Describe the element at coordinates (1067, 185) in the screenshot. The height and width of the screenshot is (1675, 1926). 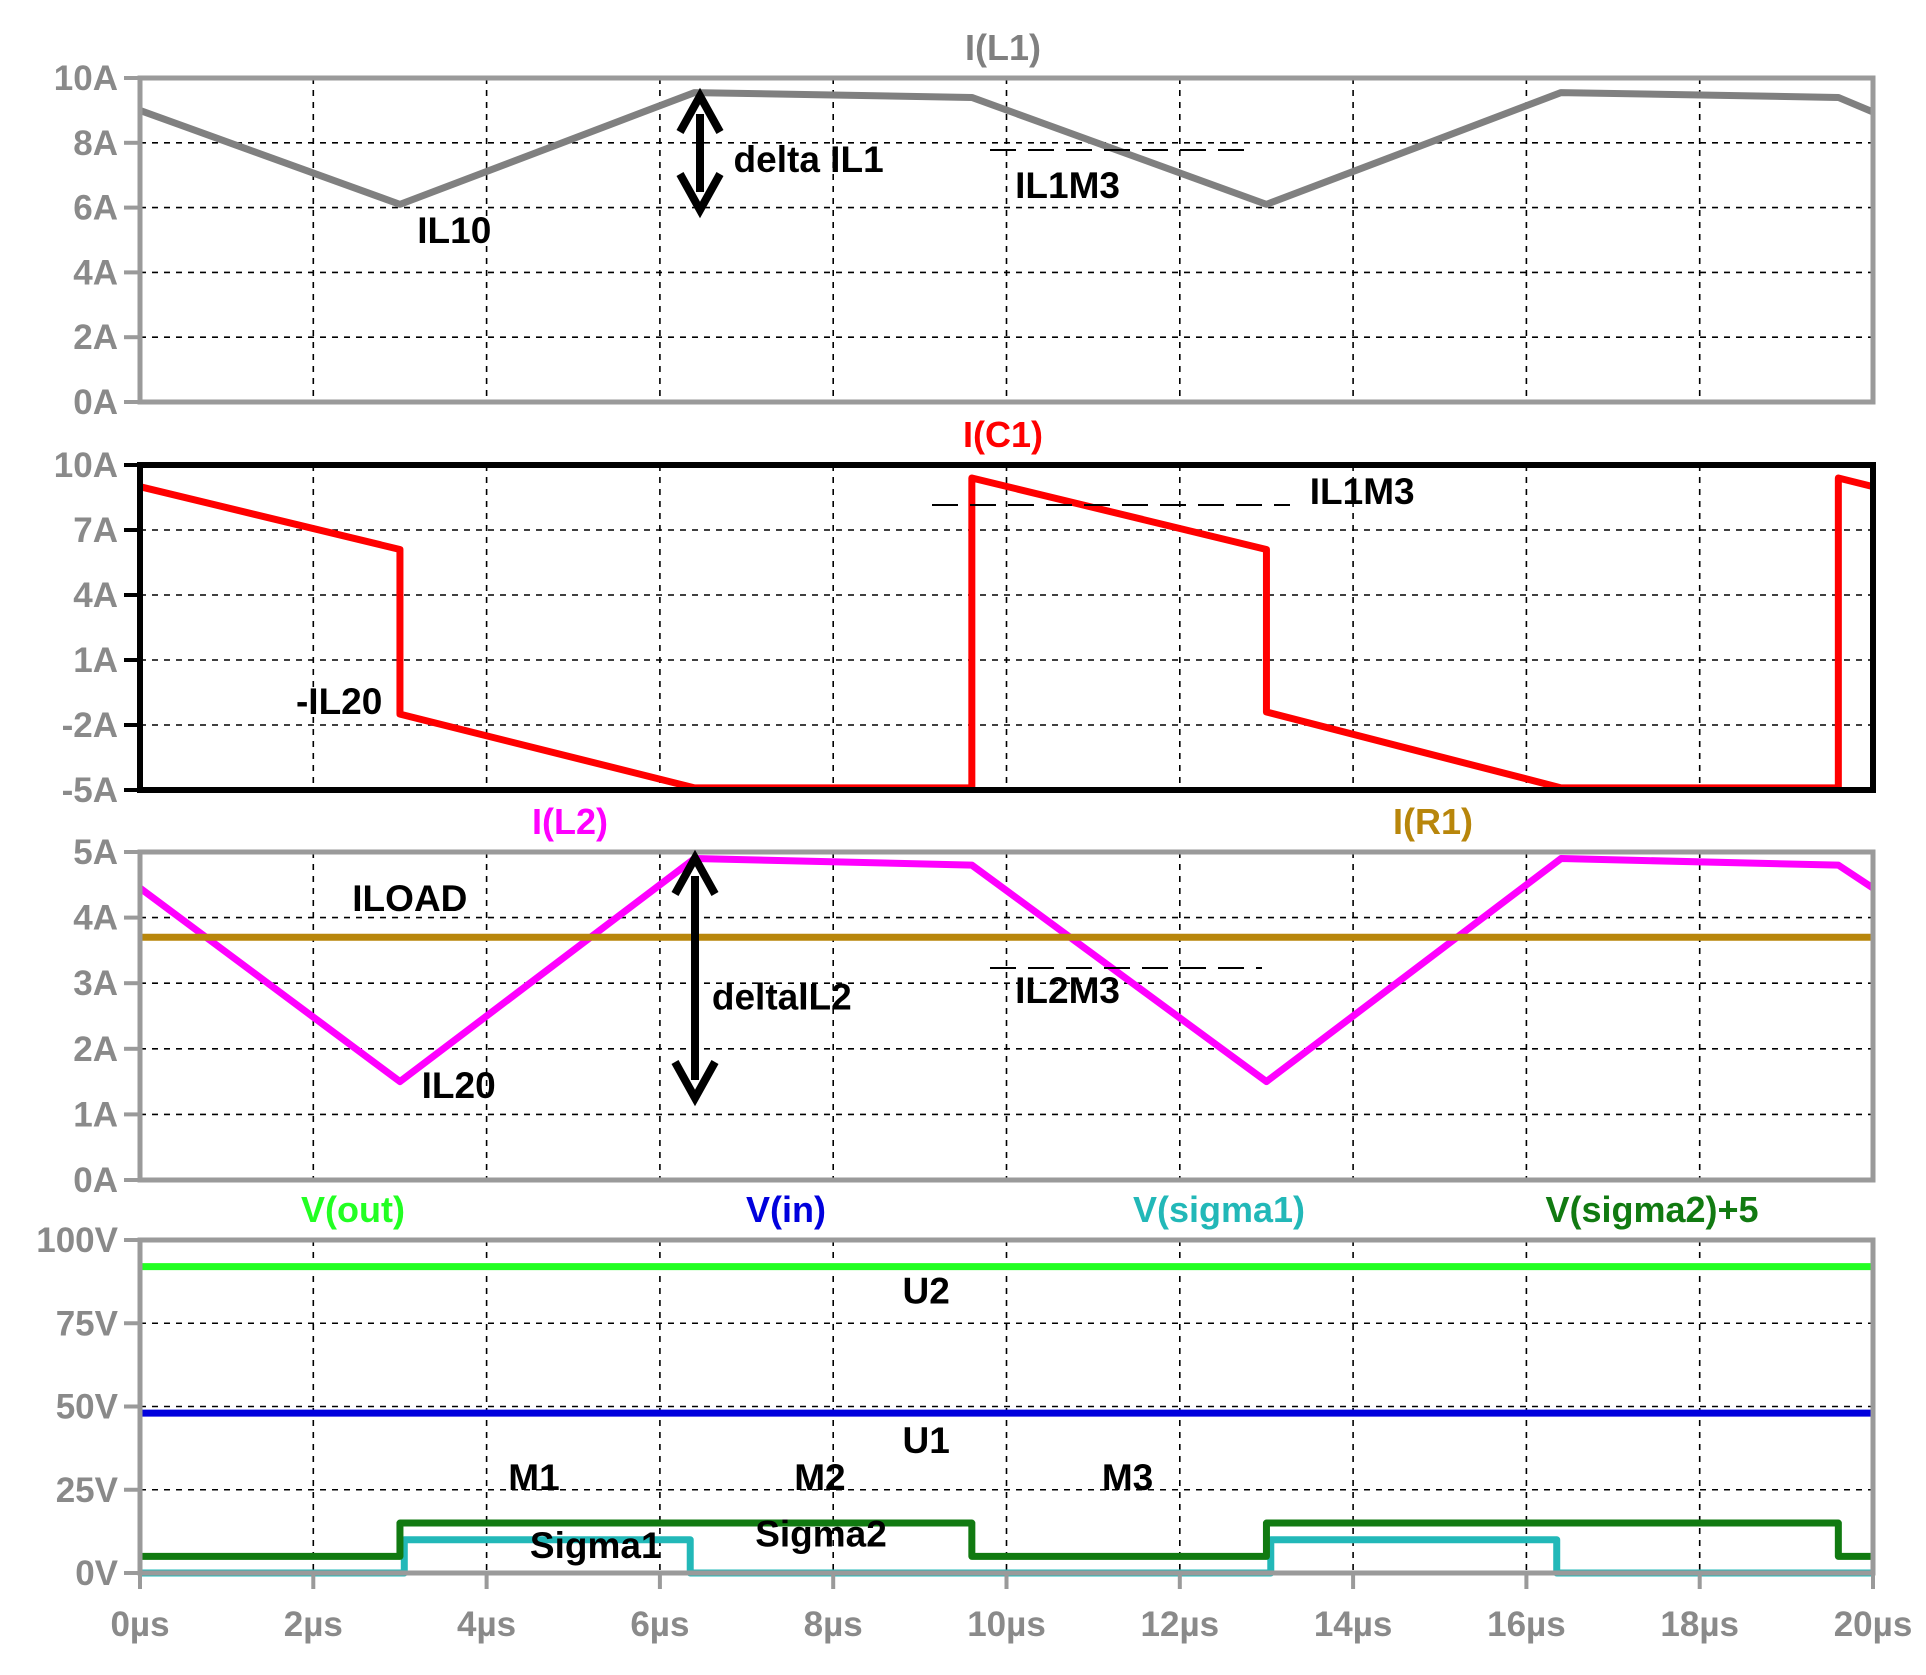
I see `annotation-il1m3: IL1M3` at that location.